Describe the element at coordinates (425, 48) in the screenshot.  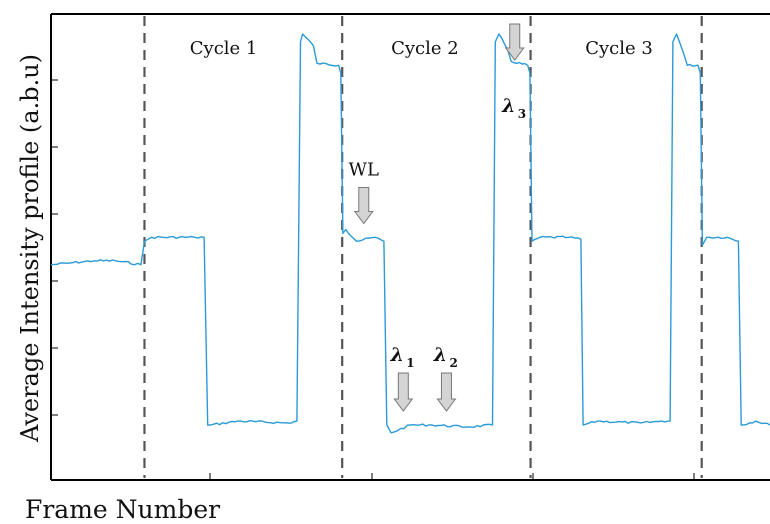
I see `cycle-label-2: Cycle 2` at that location.